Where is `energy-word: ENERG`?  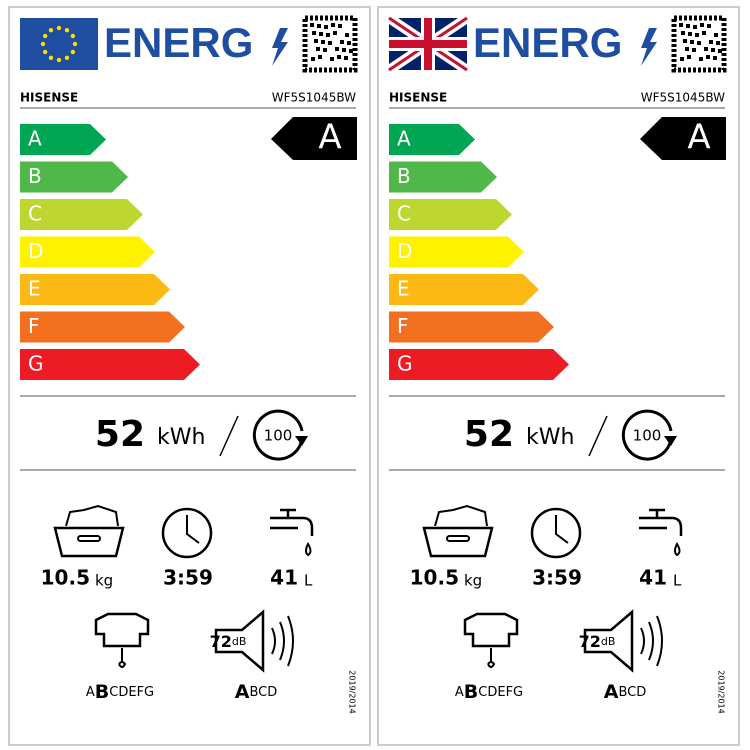 energy-word: ENERG is located at coordinates (178, 42).